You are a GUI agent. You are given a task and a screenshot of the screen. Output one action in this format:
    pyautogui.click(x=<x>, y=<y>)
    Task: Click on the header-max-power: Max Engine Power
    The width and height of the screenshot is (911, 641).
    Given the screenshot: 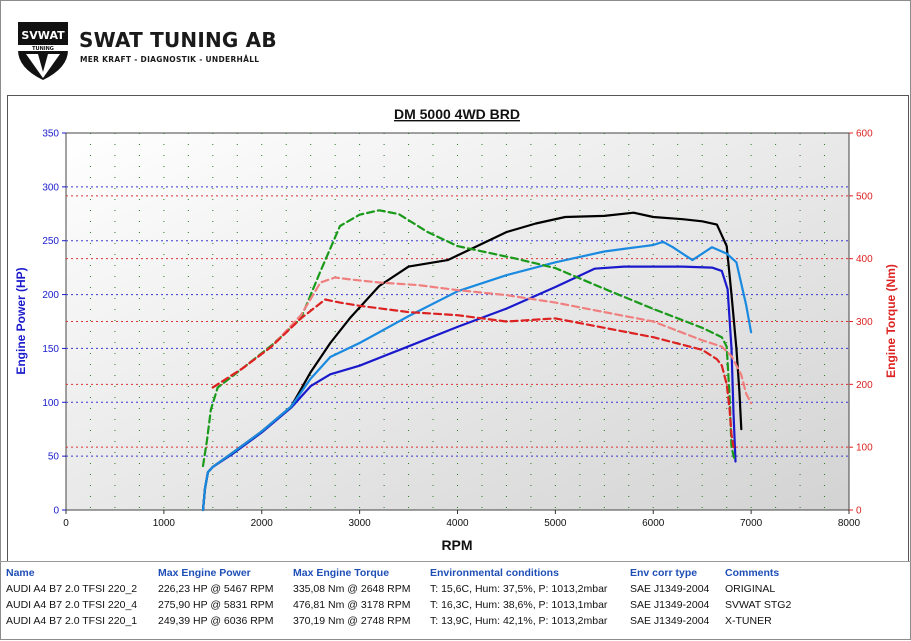 What is the action you would take?
    pyautogui.click(x=204, y=572)
    